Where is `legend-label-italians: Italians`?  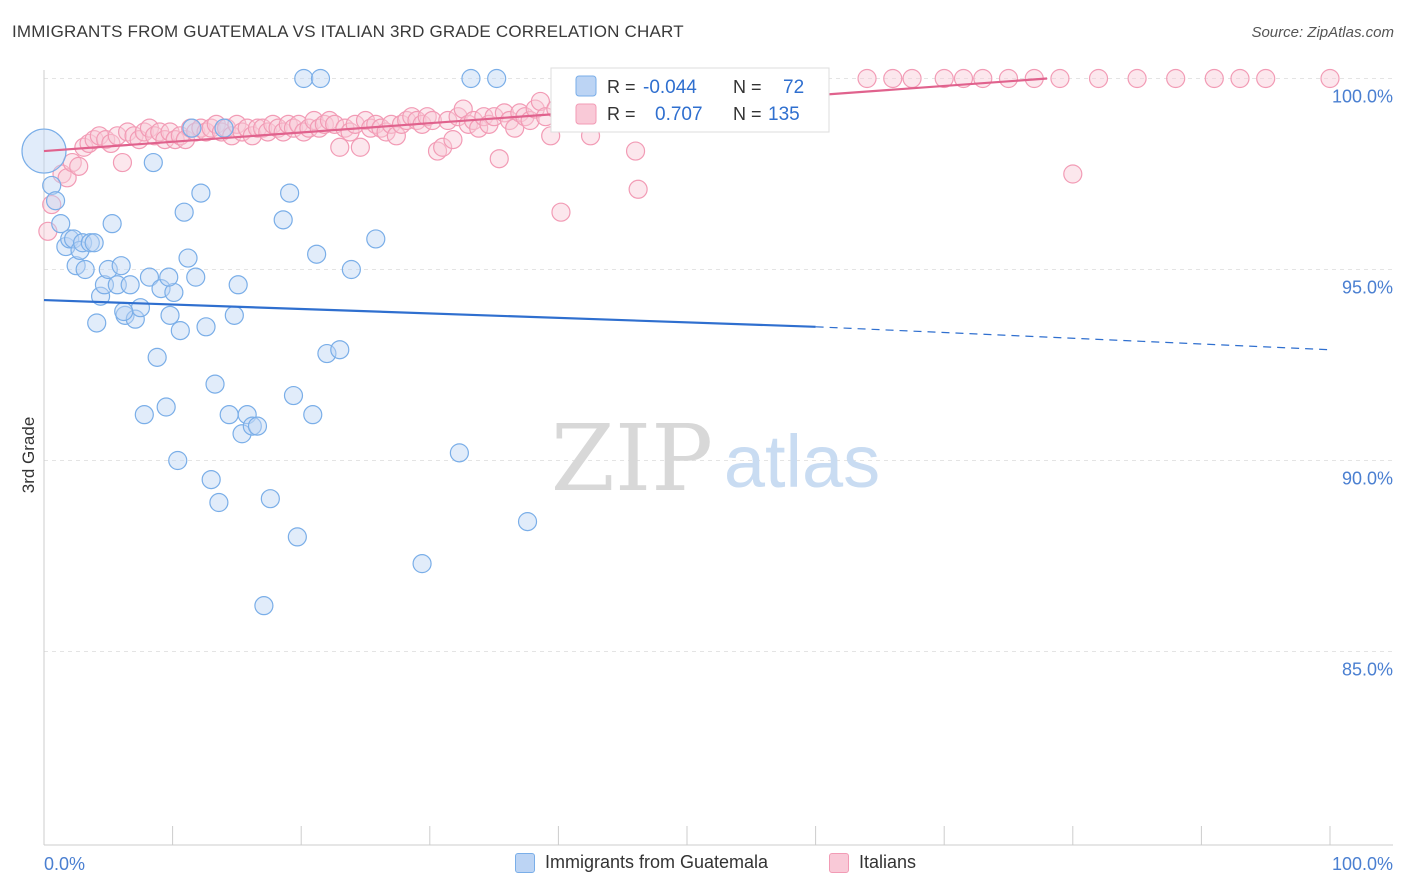 legend-label-italians: Italians is located at coordinates (888, 862).